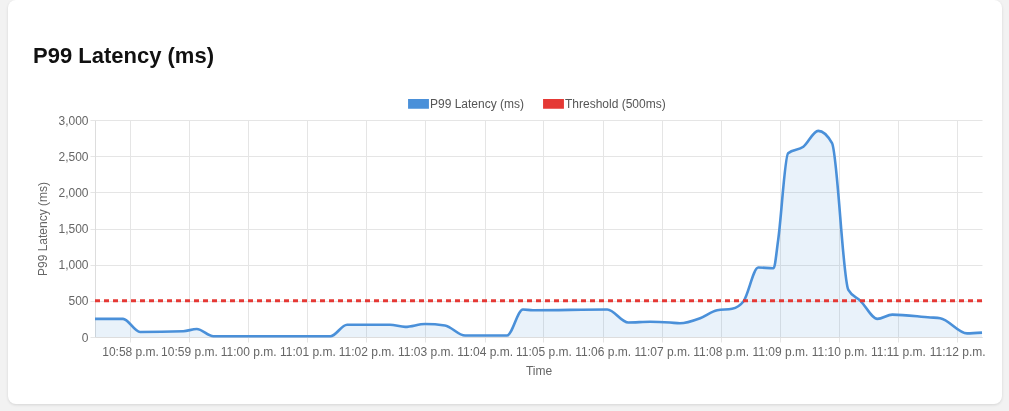 The width and height of the screenshot is (1009, 411). What do you see at coordinates (73, 265) in the screenshot?
I see `y-tick-label: 1,000` at bounding box center [73, 265].